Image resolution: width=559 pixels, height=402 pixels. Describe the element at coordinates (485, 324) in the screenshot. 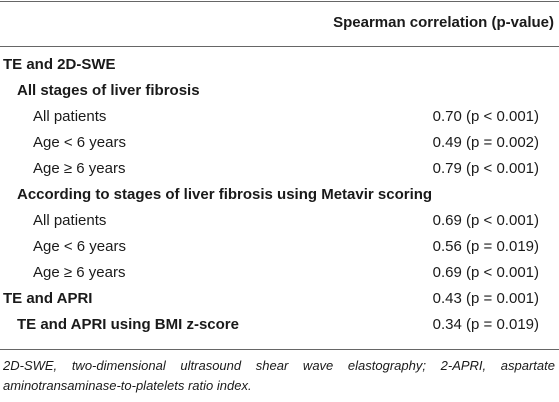

I see `row-value: 0.34 (p = 0.019)` at that location.